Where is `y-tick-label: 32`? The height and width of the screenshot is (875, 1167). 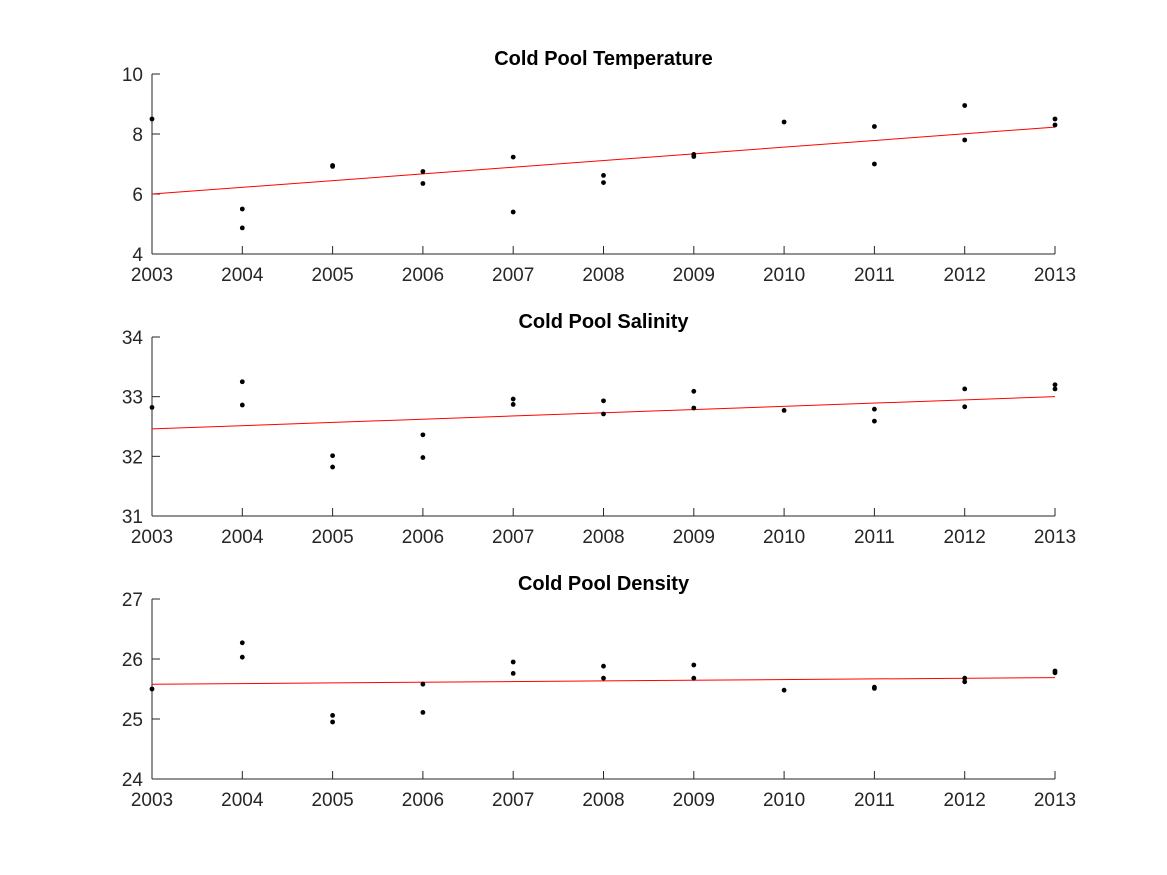
y-tick-label: 32 is located at coordinates (132, 457).